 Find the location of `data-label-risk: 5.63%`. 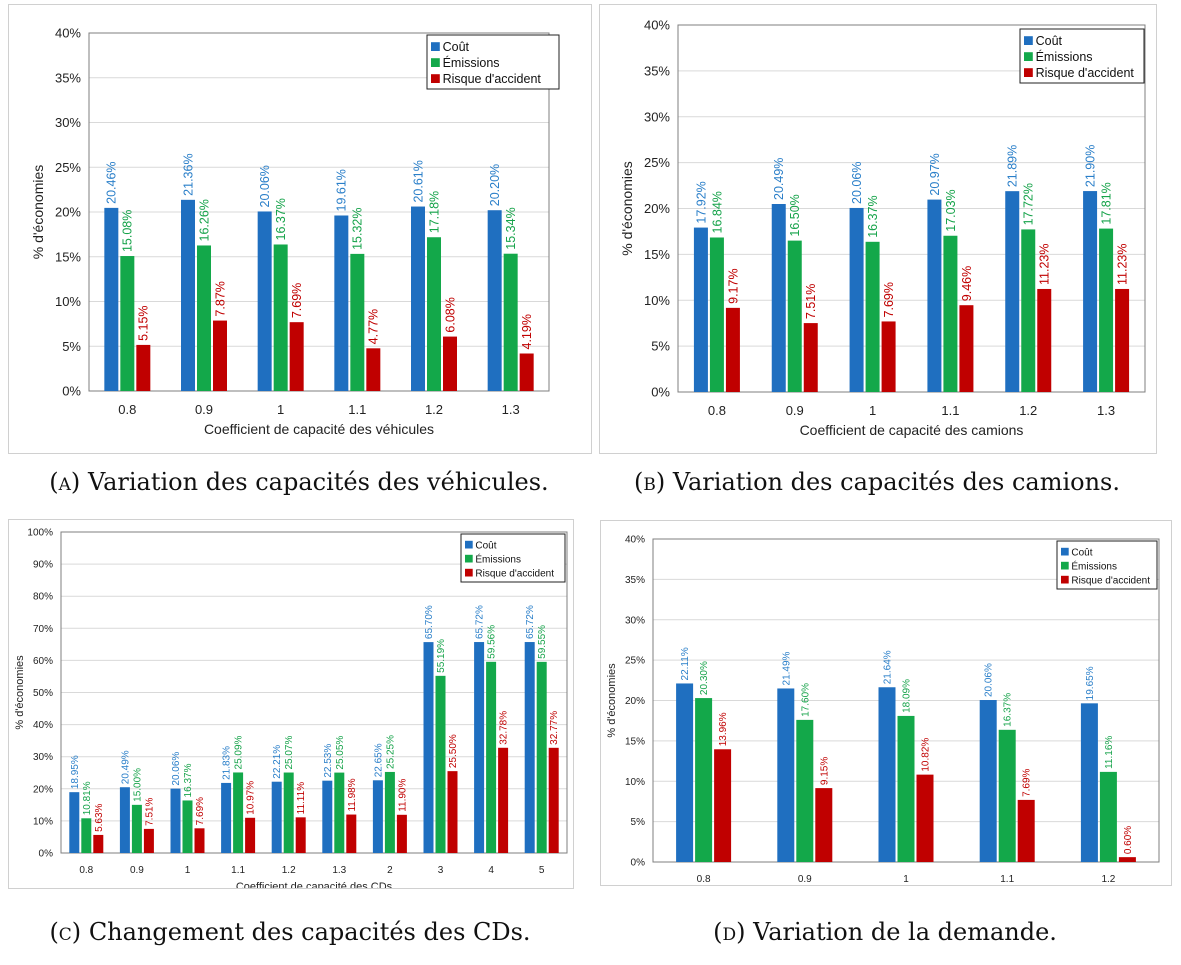

data-label-risk: 5.63% is located at coordinates (99, 817).